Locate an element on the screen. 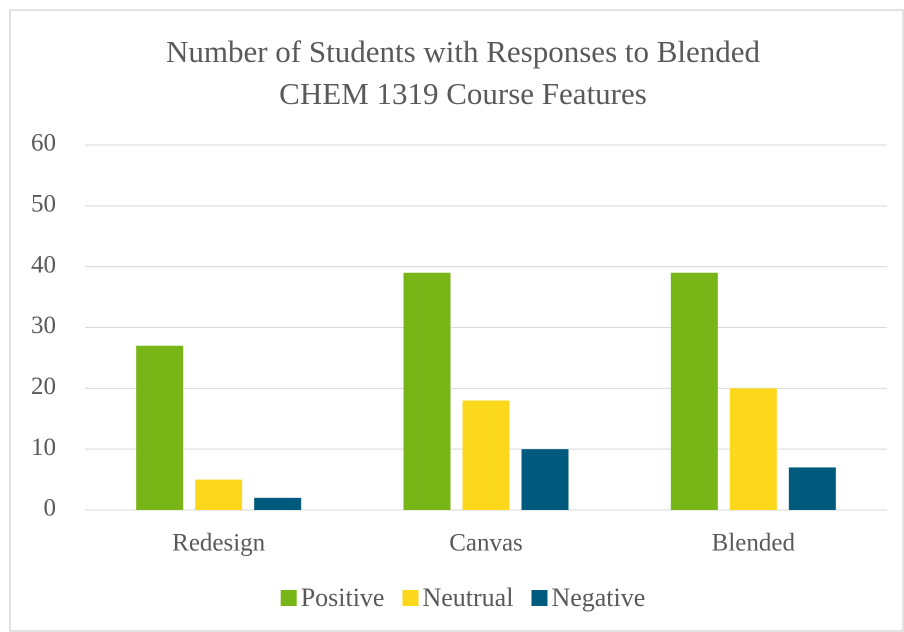 The width and height of the screenshot is (904, 632). y-tick-label: 50 is located at coordinates (43, 204).